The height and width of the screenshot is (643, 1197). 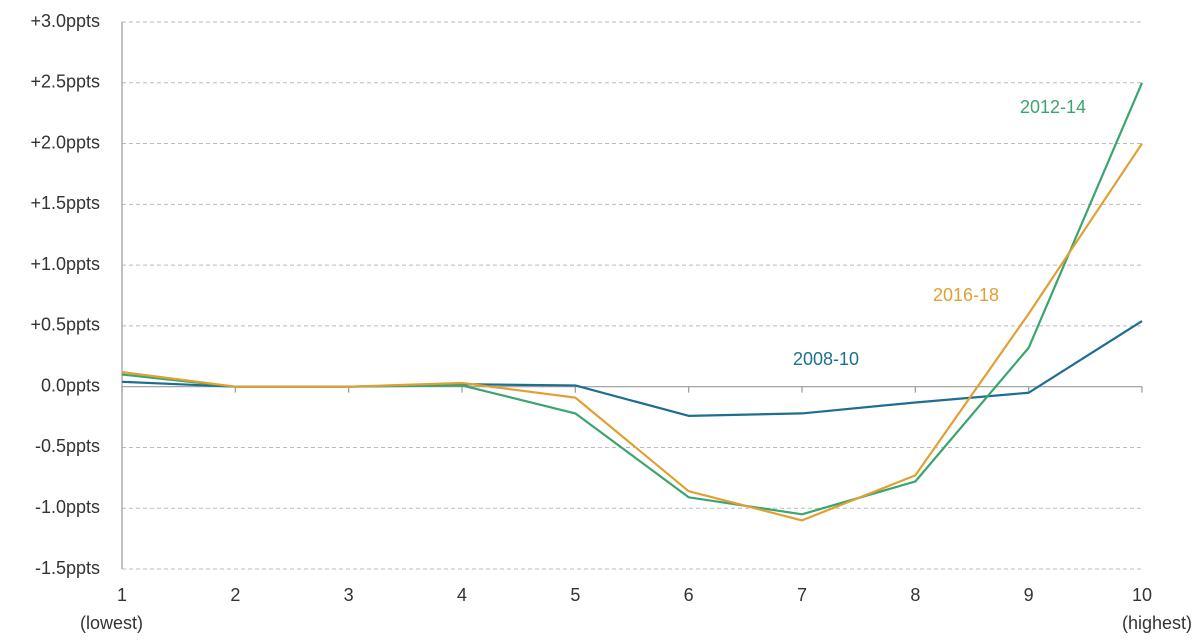 What do you see at coordinates (575, 595) in the screenshot?
I see `x-tick-label: 5` at bounding box center [575, 595].